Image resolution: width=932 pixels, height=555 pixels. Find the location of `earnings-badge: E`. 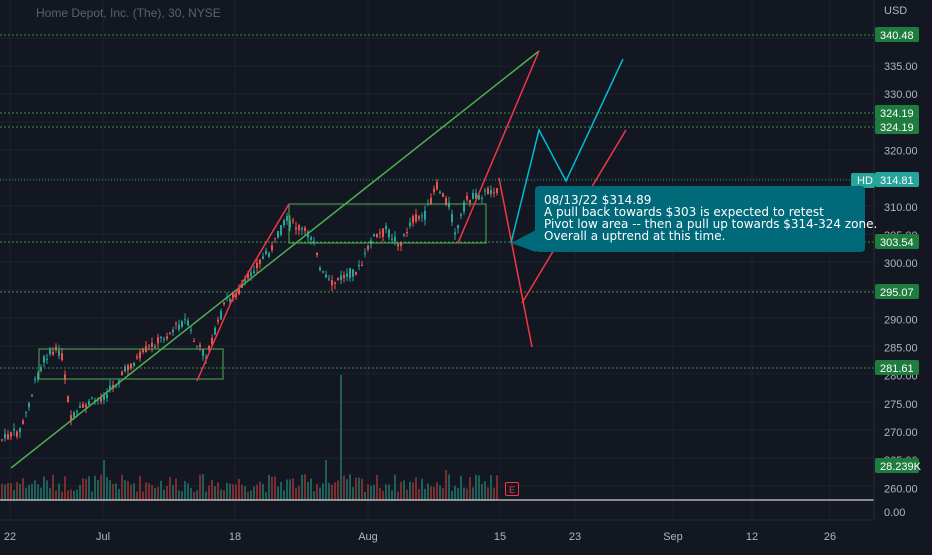

earnings-badge: E is located at coordinates (512, 489).